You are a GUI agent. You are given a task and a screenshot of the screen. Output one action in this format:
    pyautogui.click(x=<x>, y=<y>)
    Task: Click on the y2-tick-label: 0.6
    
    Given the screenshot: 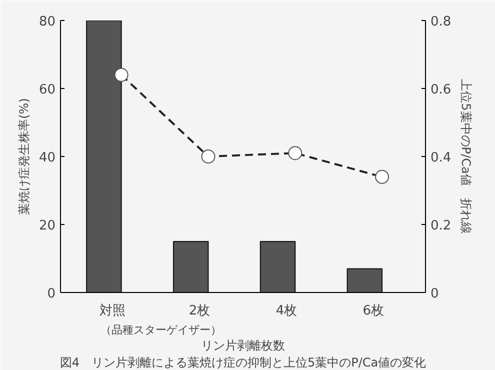 What is the action you would take?
    pyautogui.click(x=441, y=90)
    